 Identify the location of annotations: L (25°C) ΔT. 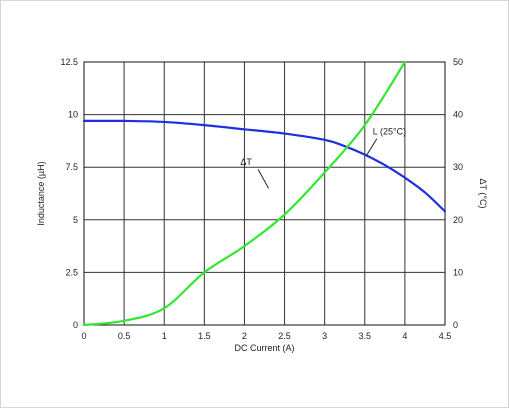
(323, 158).